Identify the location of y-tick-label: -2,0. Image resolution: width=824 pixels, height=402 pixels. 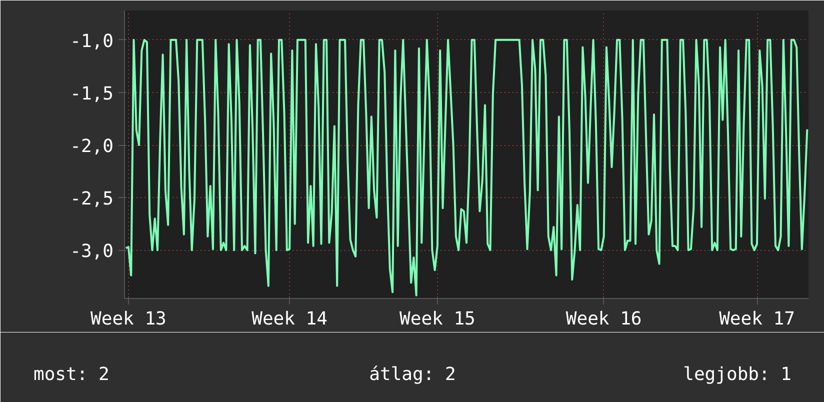
(92, 147).